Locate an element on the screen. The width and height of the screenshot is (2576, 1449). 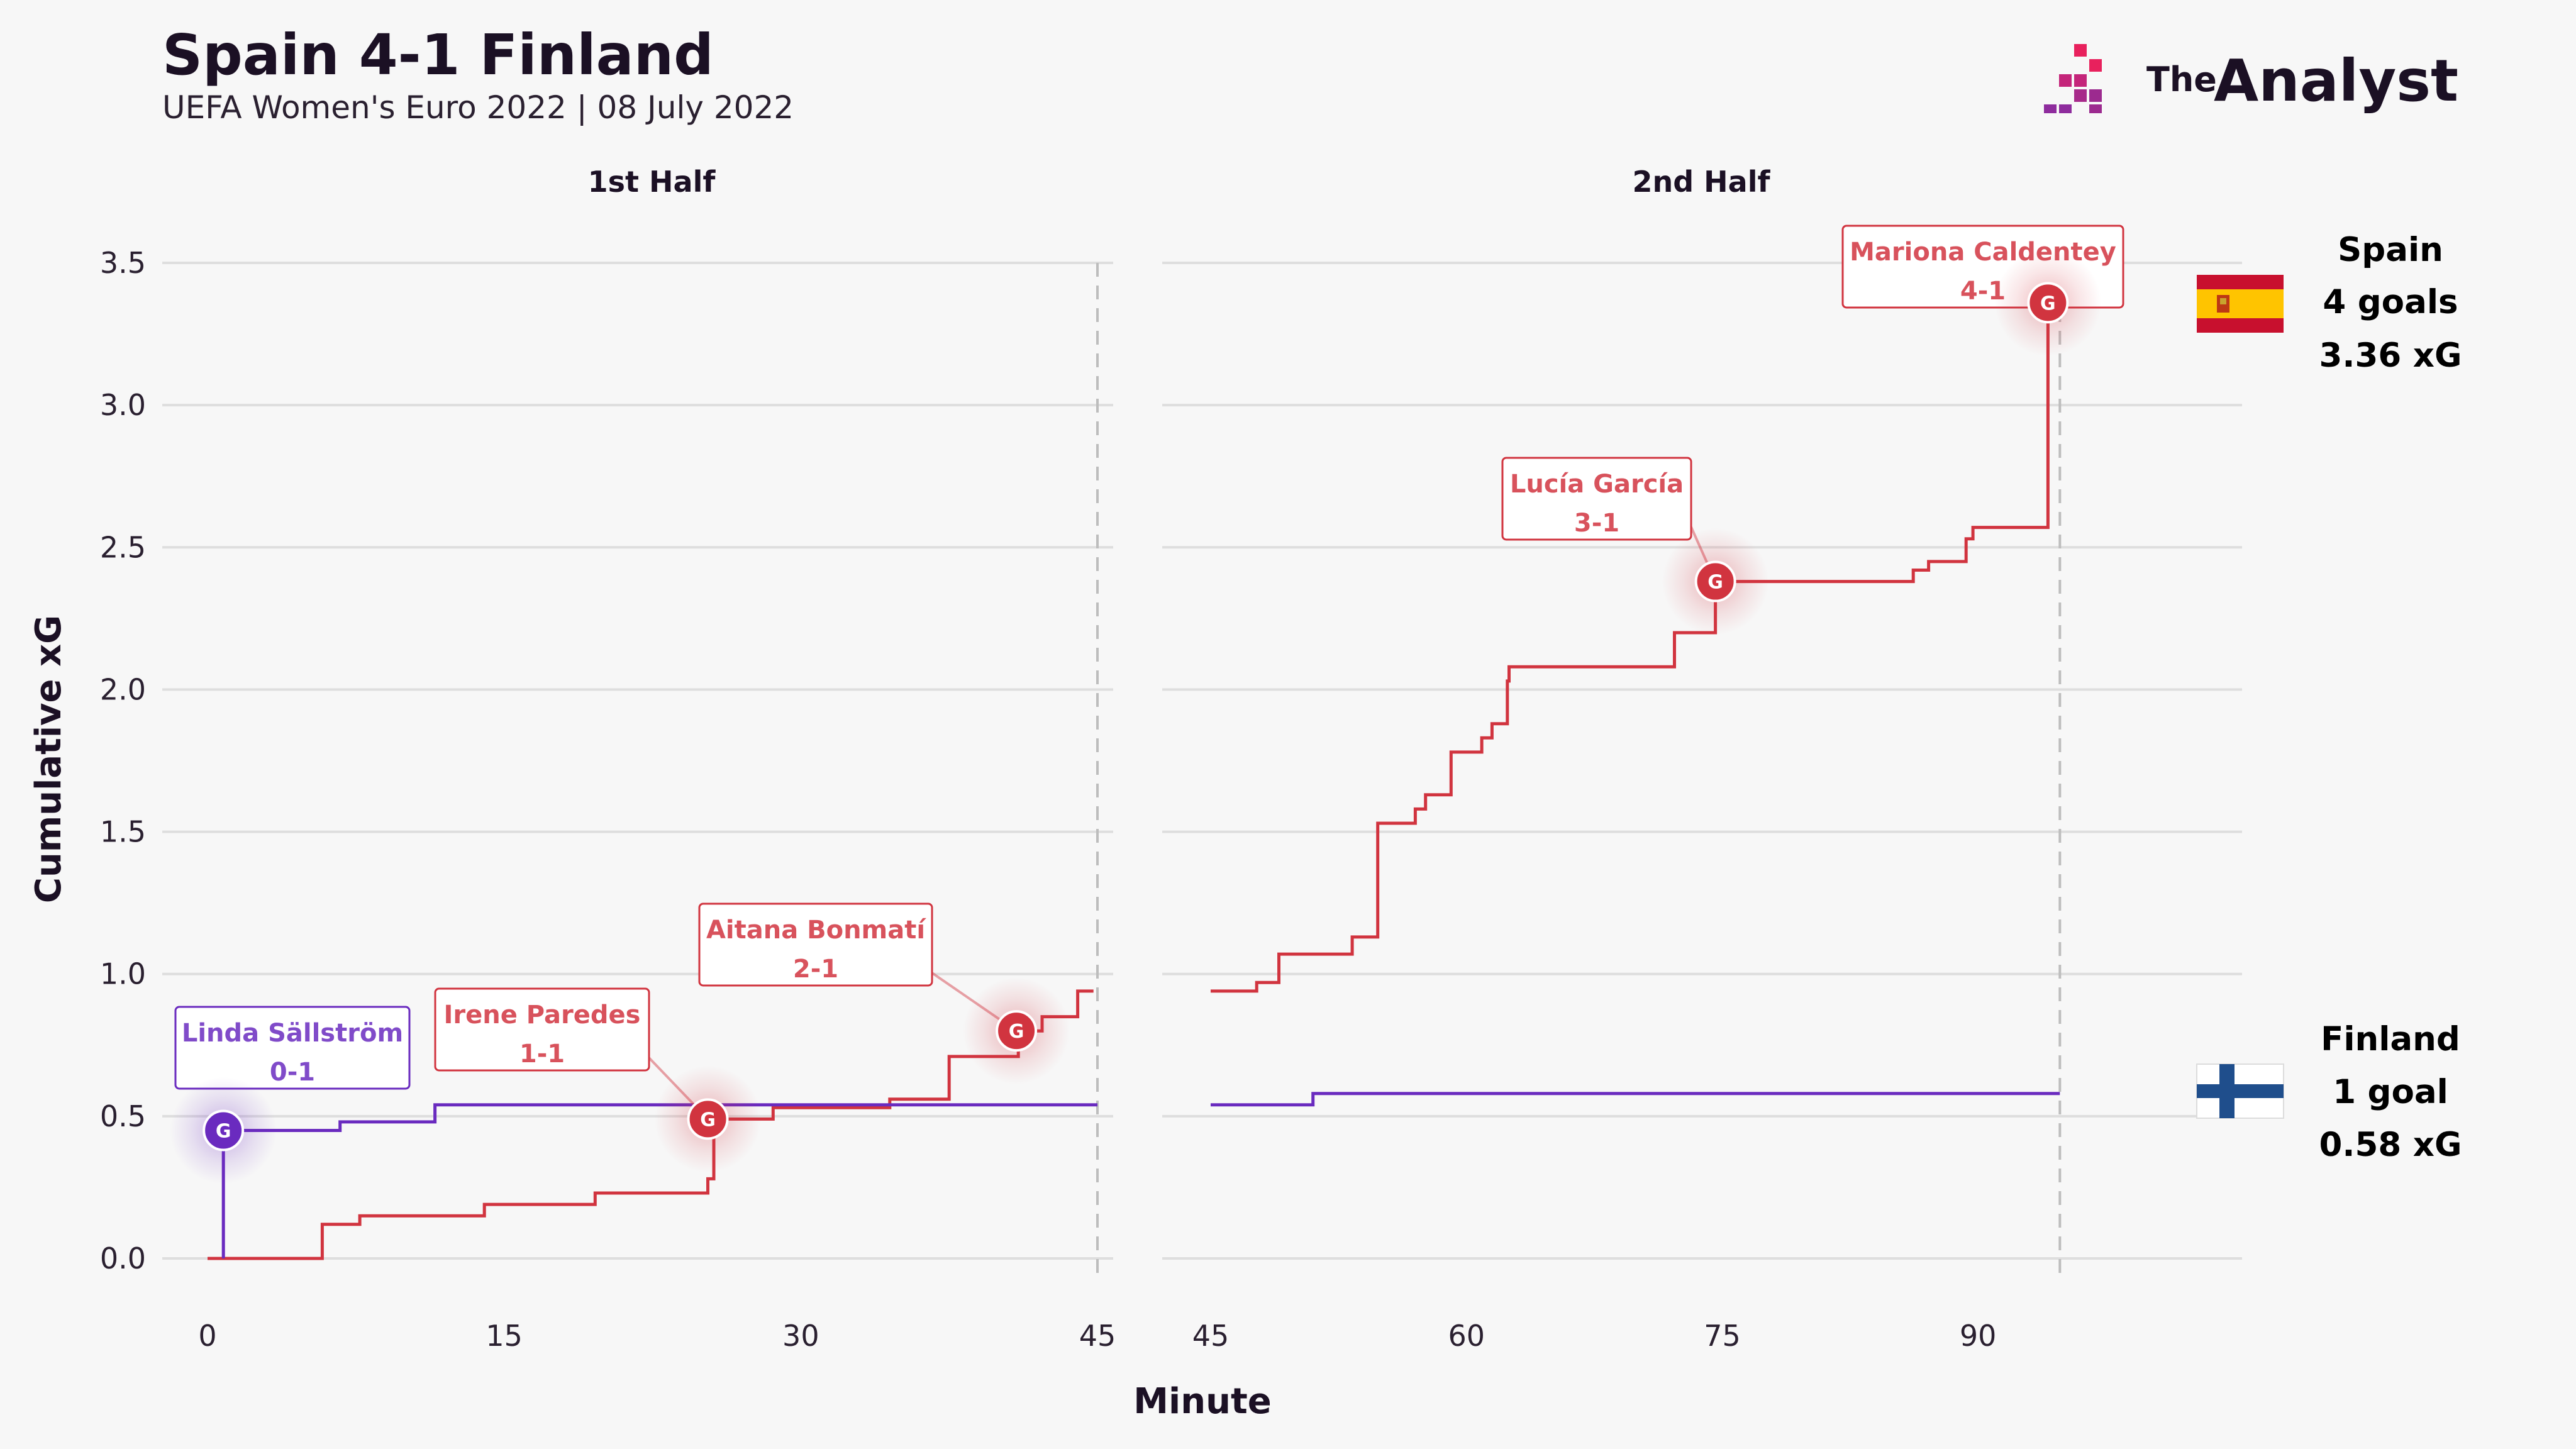
spain-total-goals: 4 goals is located at coordinates (2390, 302).